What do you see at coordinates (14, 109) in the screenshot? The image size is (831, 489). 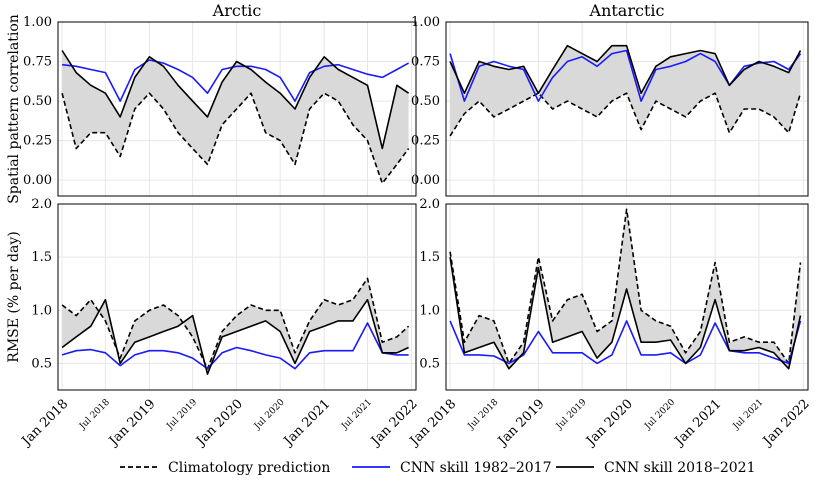 I see `y-axis-label: Spatial pattern correlation` at bounding box center [14, 109].